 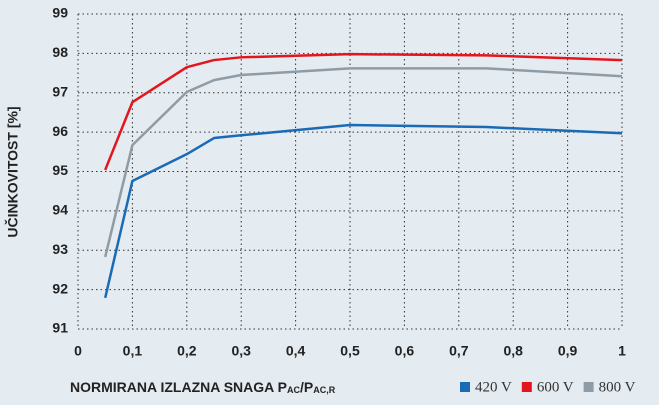 What do you see at coordinates (187, 351) in the screenshot?
I see `x-tick-label: 0,2` at bounding box center [187, 351].